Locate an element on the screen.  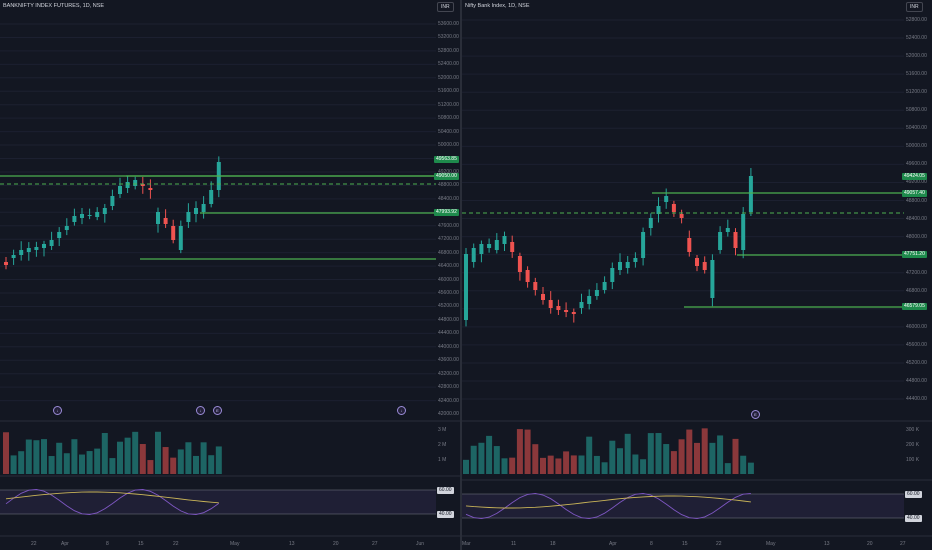
price-tag: 46579.05 is located at coordinates (914, 306).